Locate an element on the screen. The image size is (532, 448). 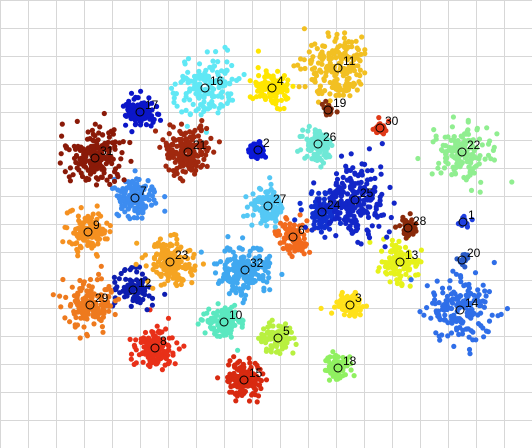
cluster-label-7: 7 is located at coordinates (143, 191).